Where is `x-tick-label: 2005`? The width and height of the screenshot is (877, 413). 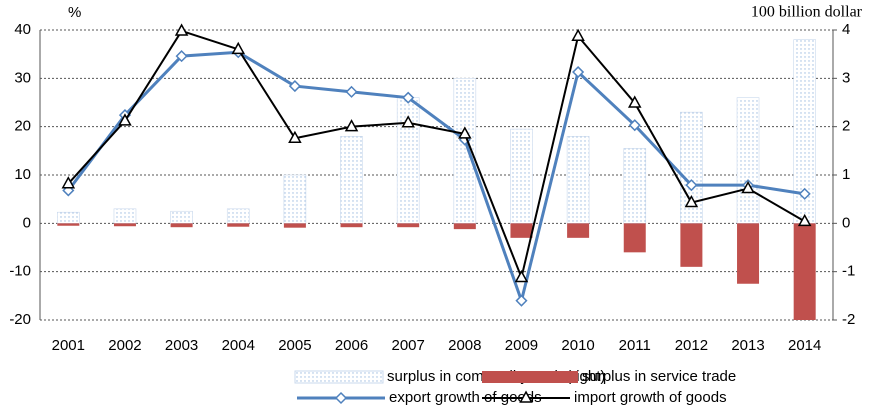 x-tick-label: 2005 is located at coordinates (294, 345).